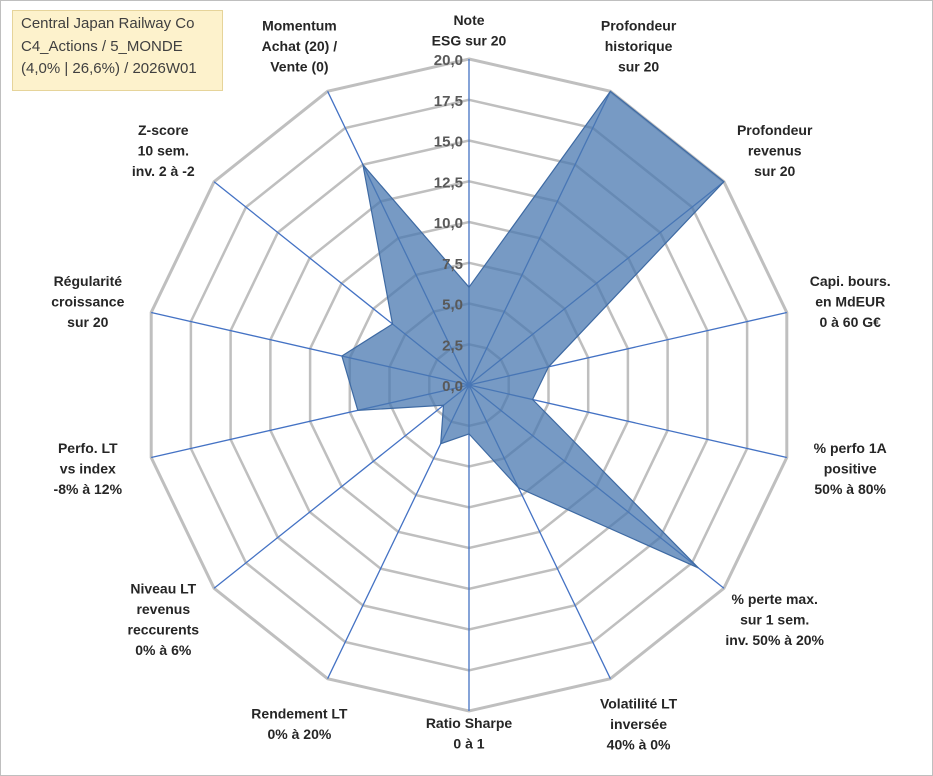 The height and width of the screenshot is (776, 933). What do you see at coordinates (468, 20) in the screenshot?
I see `axis-label-0-line-0: Note` at bounding box center [468, 20].